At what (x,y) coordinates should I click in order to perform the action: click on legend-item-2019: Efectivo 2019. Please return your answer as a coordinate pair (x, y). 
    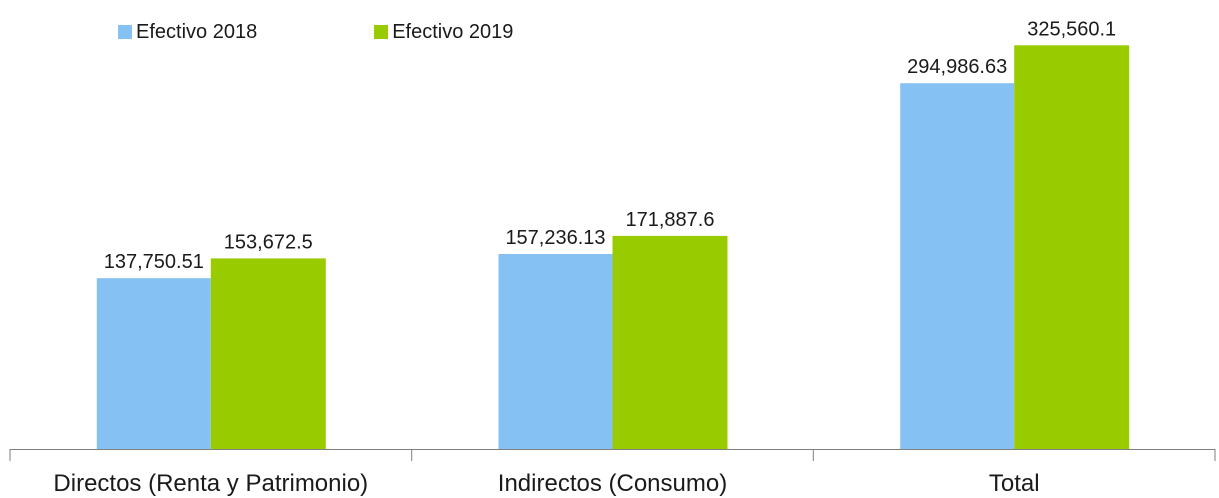
    Looking at the image, I should click on (443, 32).